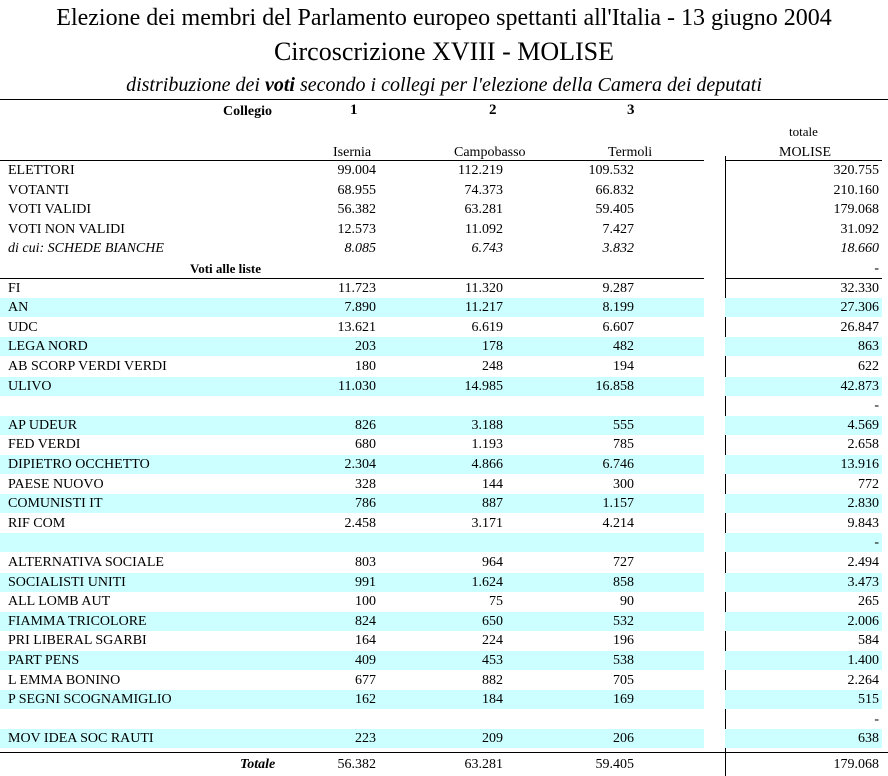 Image resolution: width=888 pixels, height=776 pixels. I want to click on row-label: di cui: SCHEDE BIANCHE, so click(86, 249).